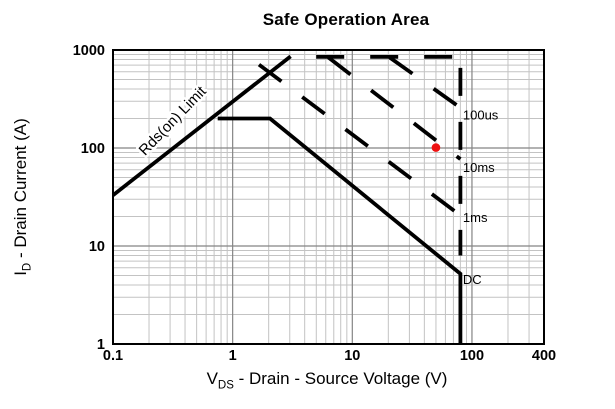  Describe the element at coordinates (97, 247) in the screenshot. I see `y-tick-label-10: 10` at that location.